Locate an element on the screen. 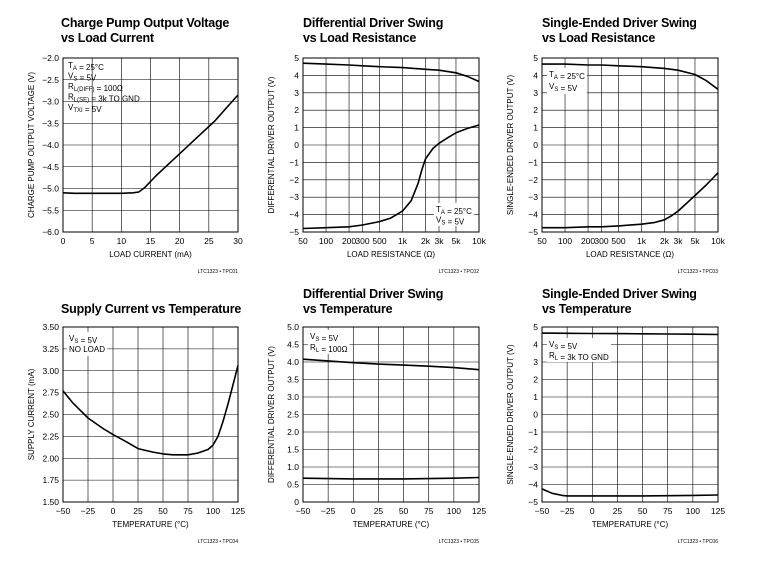 Image resolution: width=763 pixels, height=568 pixels. y-tick-label: −3 is located at coordinates (533, 467).